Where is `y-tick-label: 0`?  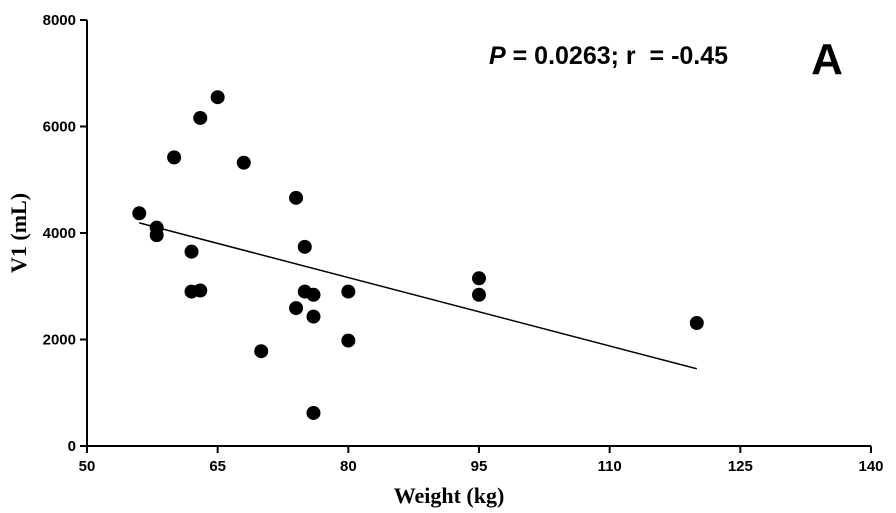
y-tick-label: 0 is located at coordinates (72, 446).